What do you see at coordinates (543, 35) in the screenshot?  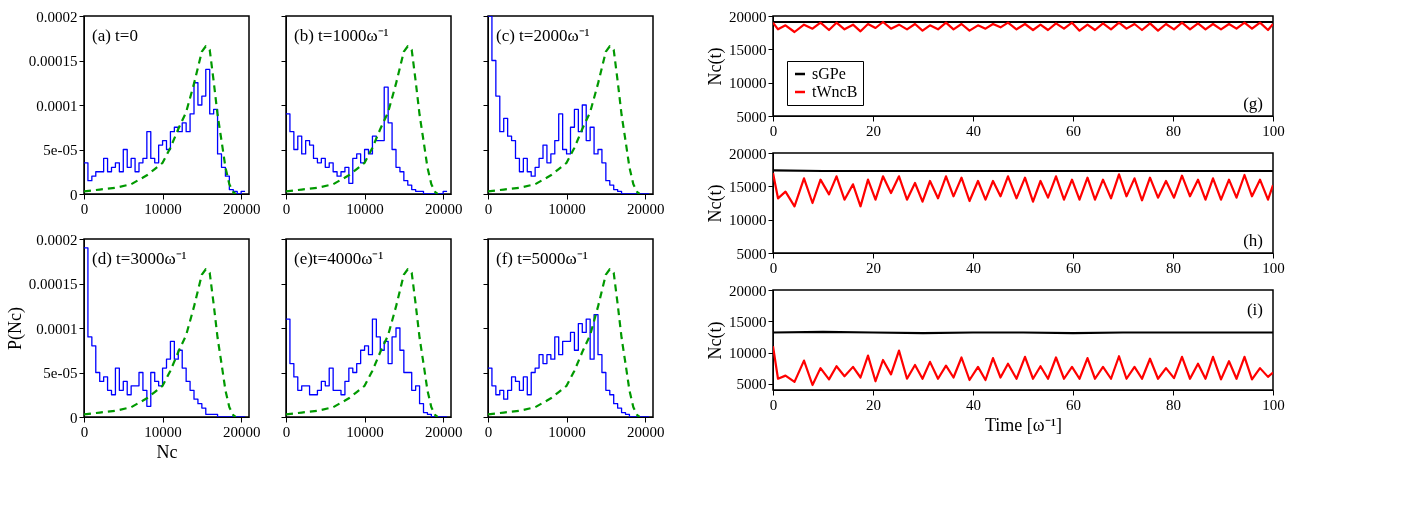 I see `annotation: (c) t=2000ω⁻¹` at bounding box center [543, 35].